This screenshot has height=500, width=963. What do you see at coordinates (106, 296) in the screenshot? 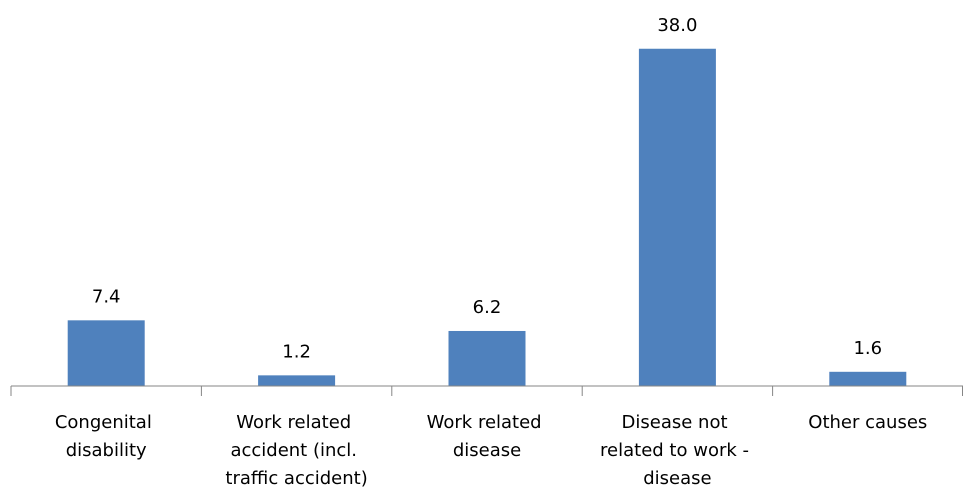
I see `data-label: 7.4` at bounding box center [106, 296].